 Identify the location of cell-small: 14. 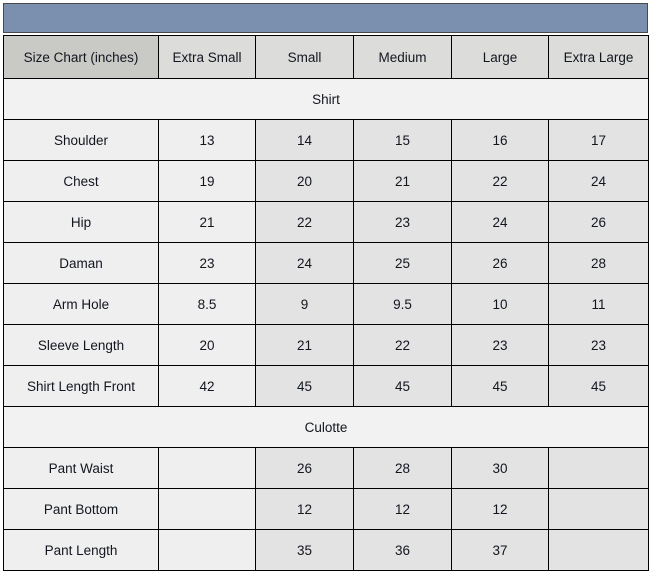
(304, 140).